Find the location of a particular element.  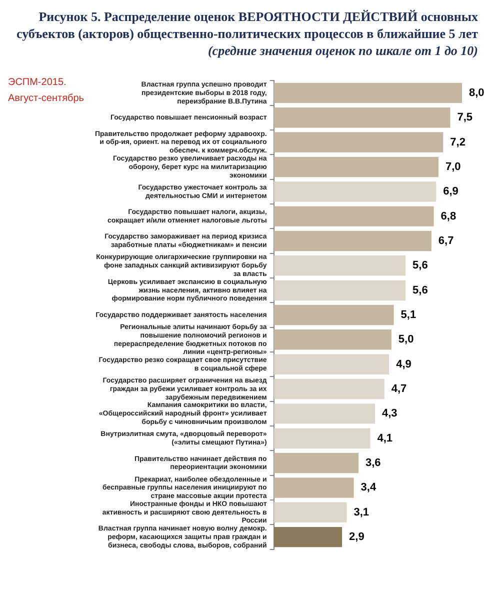

data-label: 8,0 is located at coordinates (476, 92).